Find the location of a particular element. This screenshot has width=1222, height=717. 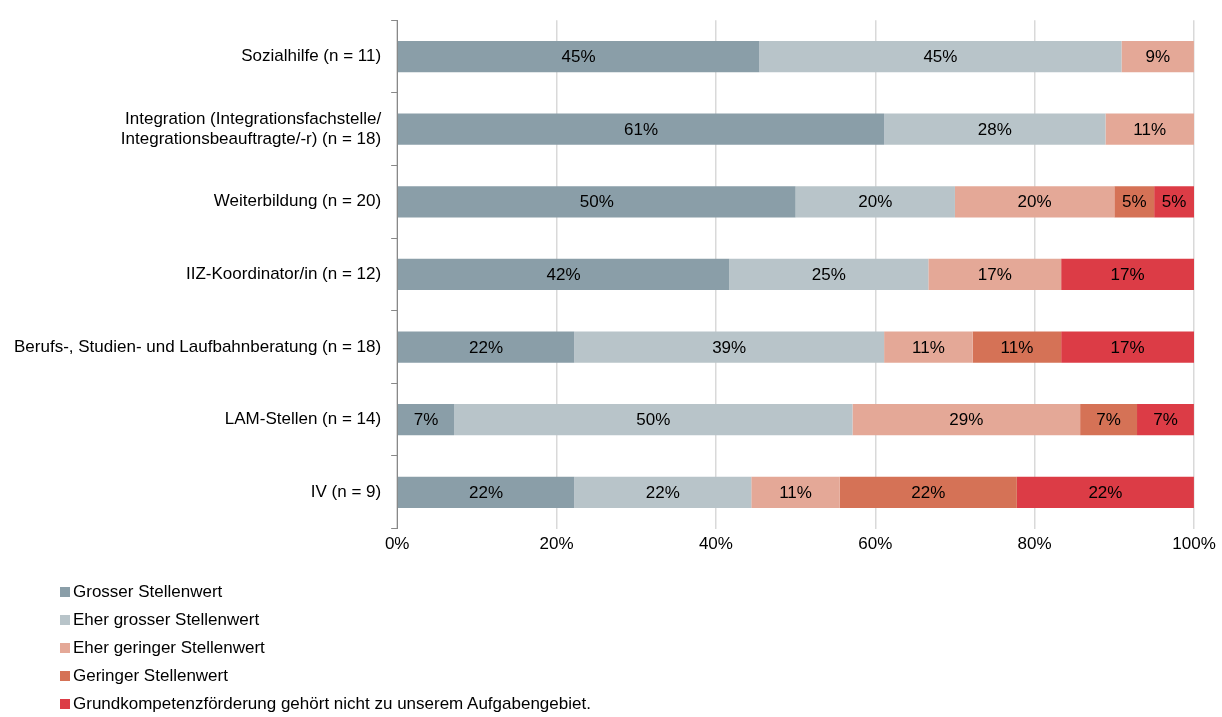

y-tick-label: Berufs-, Studien- und Laufbahnberatung (n = 18) is located at coordinates (198, 346).